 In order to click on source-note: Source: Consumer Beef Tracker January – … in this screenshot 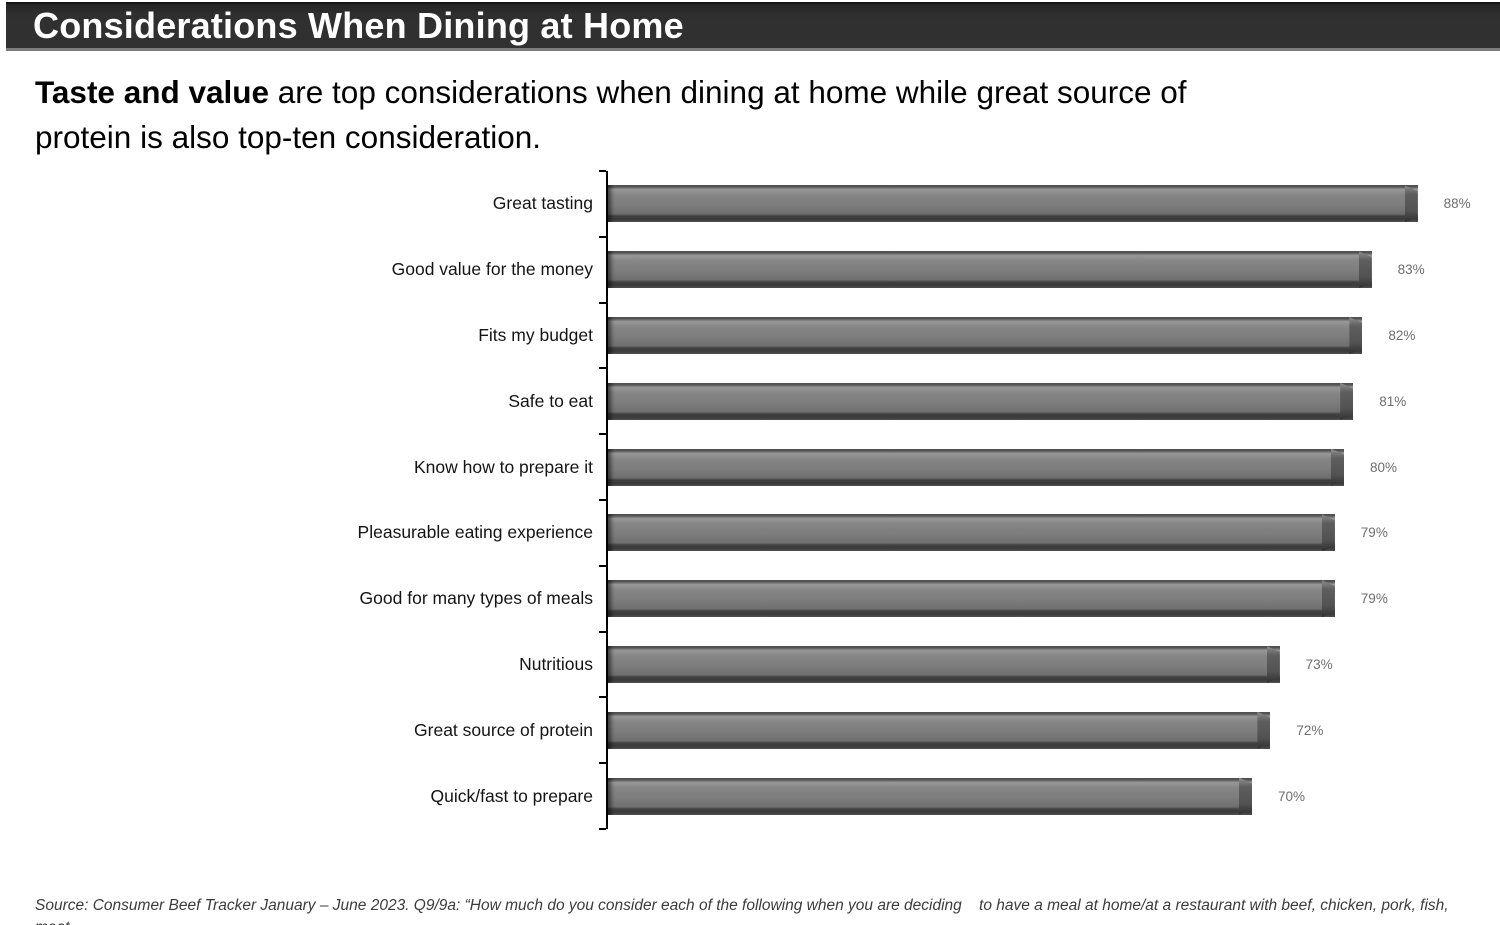, I will do `click(755, 888)`.